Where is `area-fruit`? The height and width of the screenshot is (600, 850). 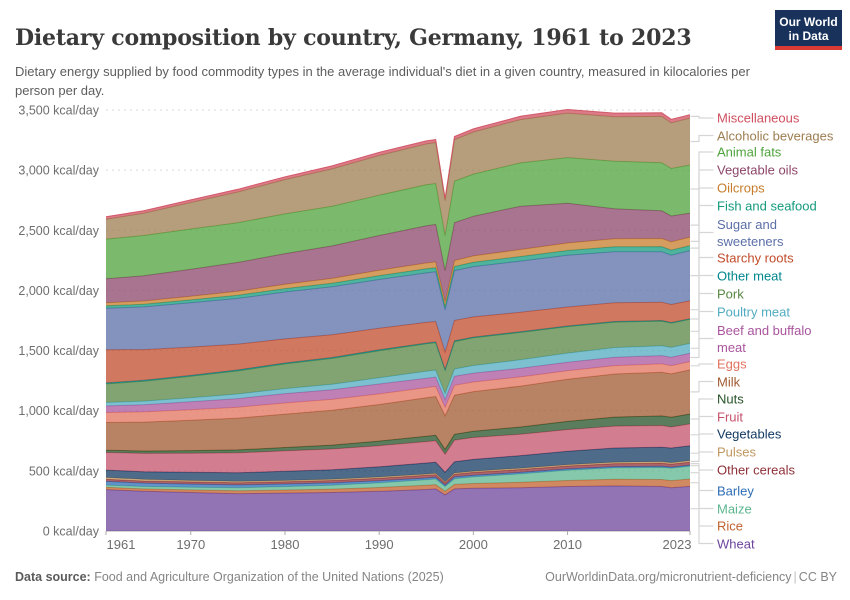 area-fruit is located at coordinates (398, 448).